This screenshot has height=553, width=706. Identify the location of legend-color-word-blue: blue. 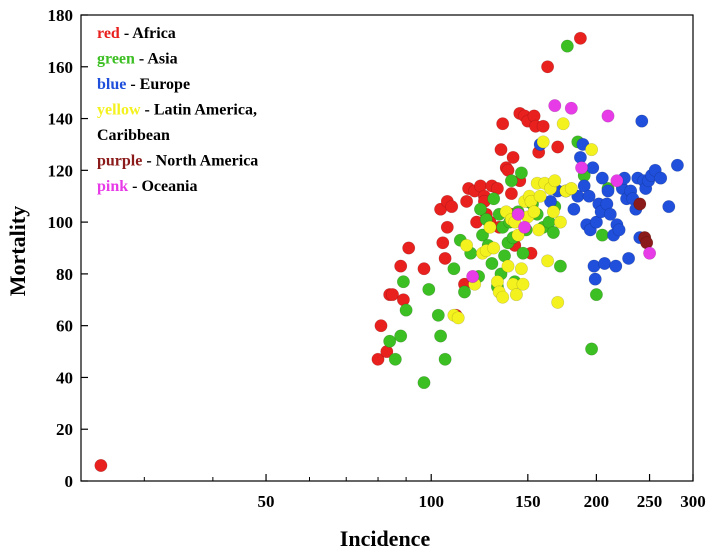
(111, 84).